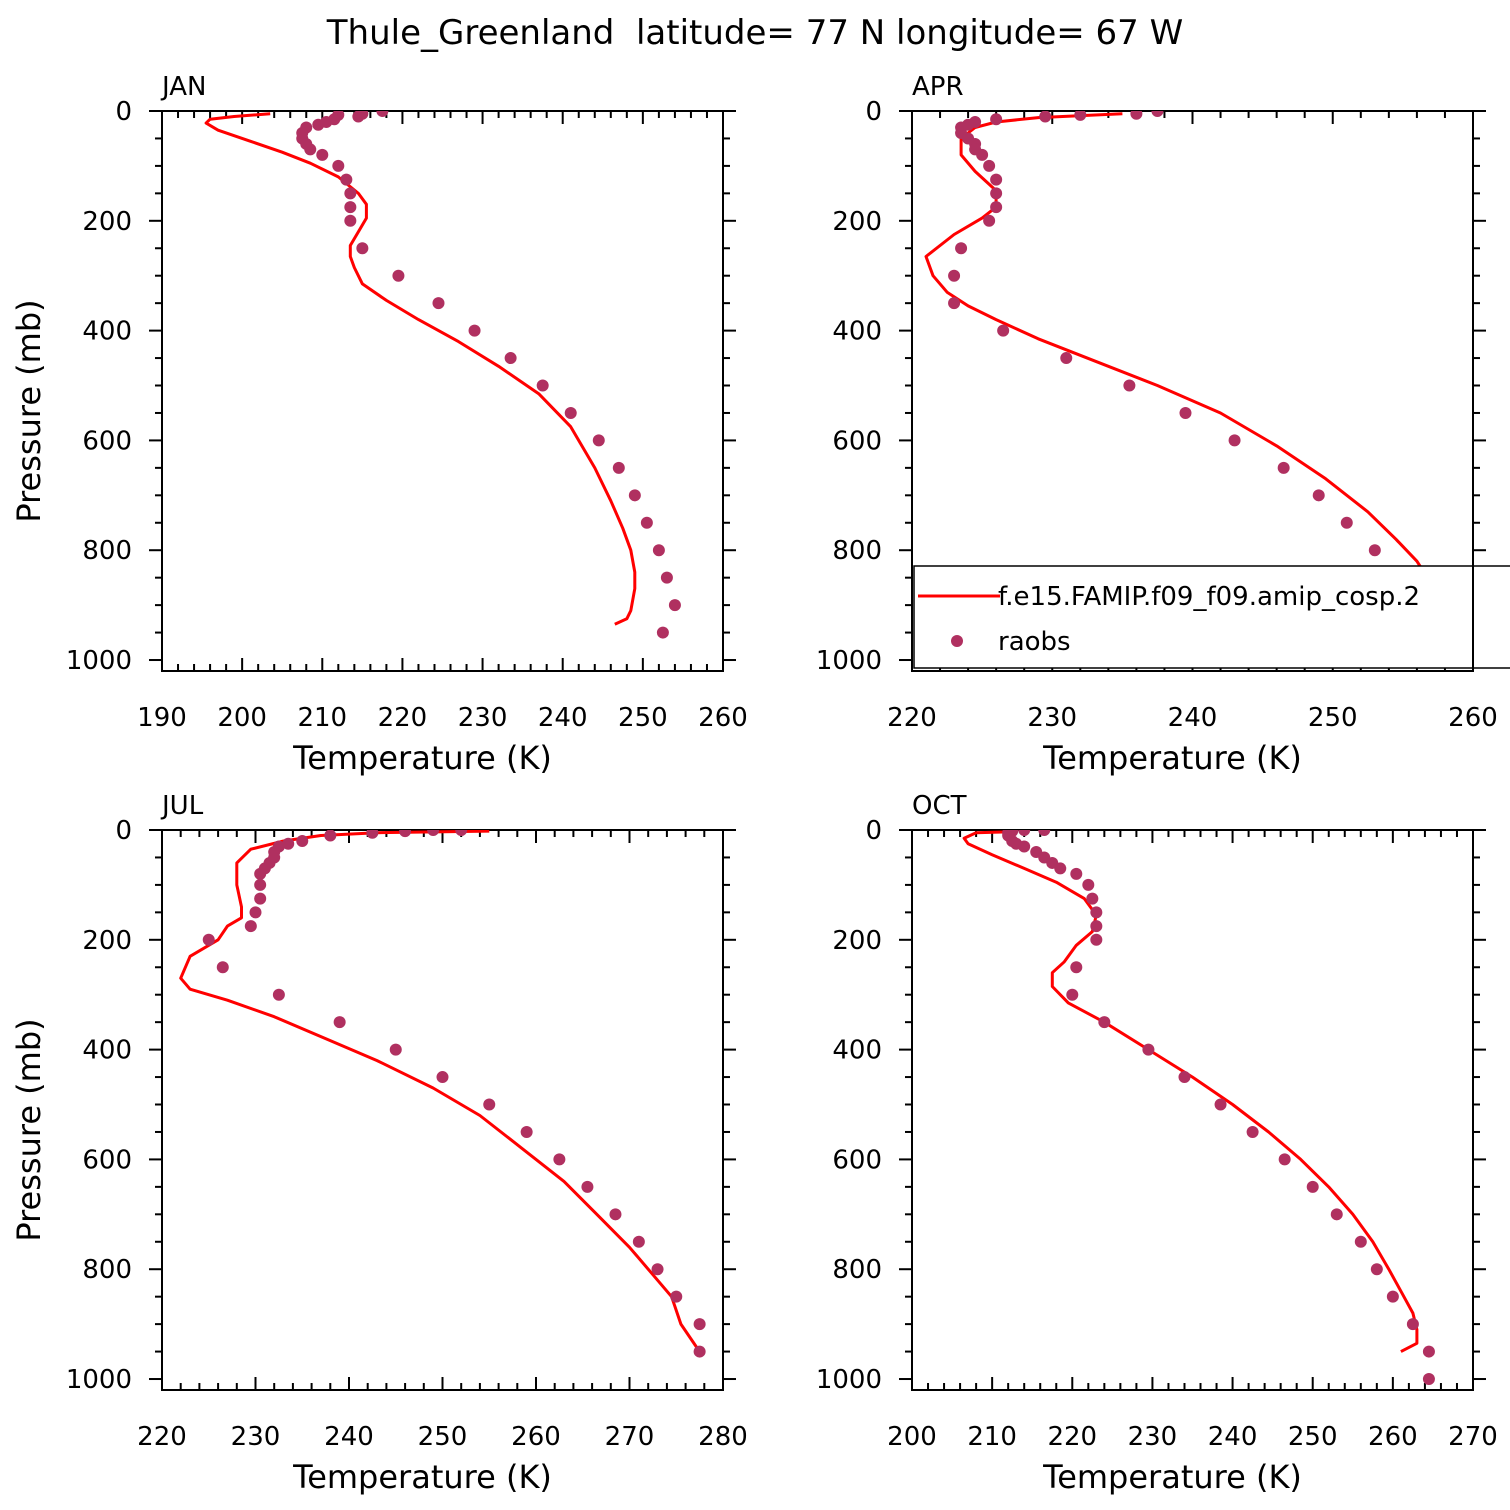 Image resolution: width=1510 pixels, height=1510 pixels. I want to click on x-tick-label: 200, so click(242, 718).